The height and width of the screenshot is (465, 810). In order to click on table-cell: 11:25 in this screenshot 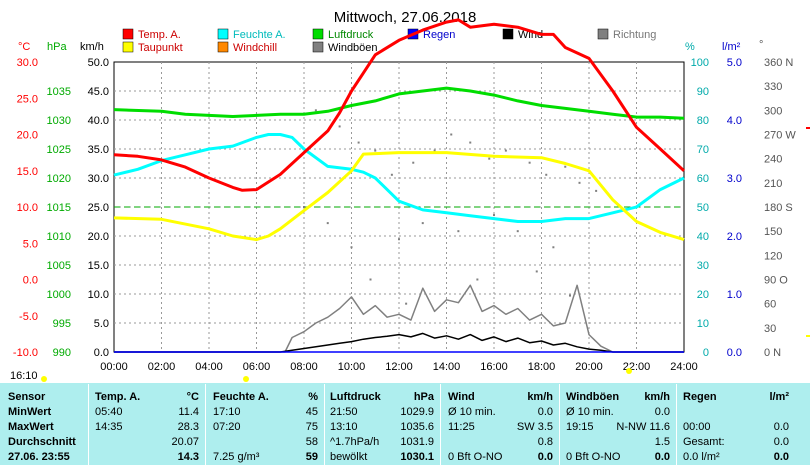, I will do `click(461, 427)`.